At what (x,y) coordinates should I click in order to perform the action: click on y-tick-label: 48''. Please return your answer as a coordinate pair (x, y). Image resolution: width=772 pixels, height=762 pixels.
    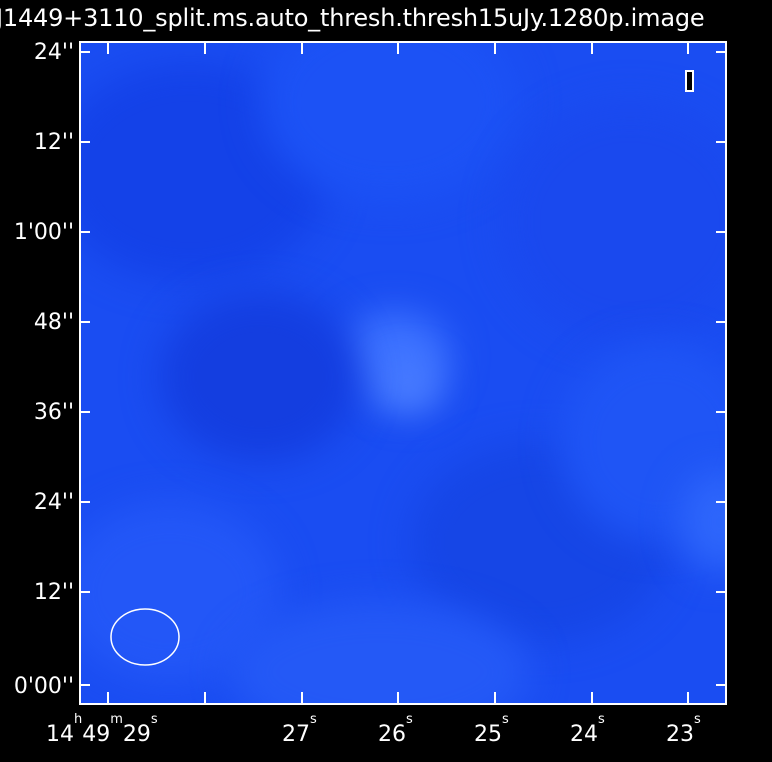
    Looking at the image, I should click on (53, 322).